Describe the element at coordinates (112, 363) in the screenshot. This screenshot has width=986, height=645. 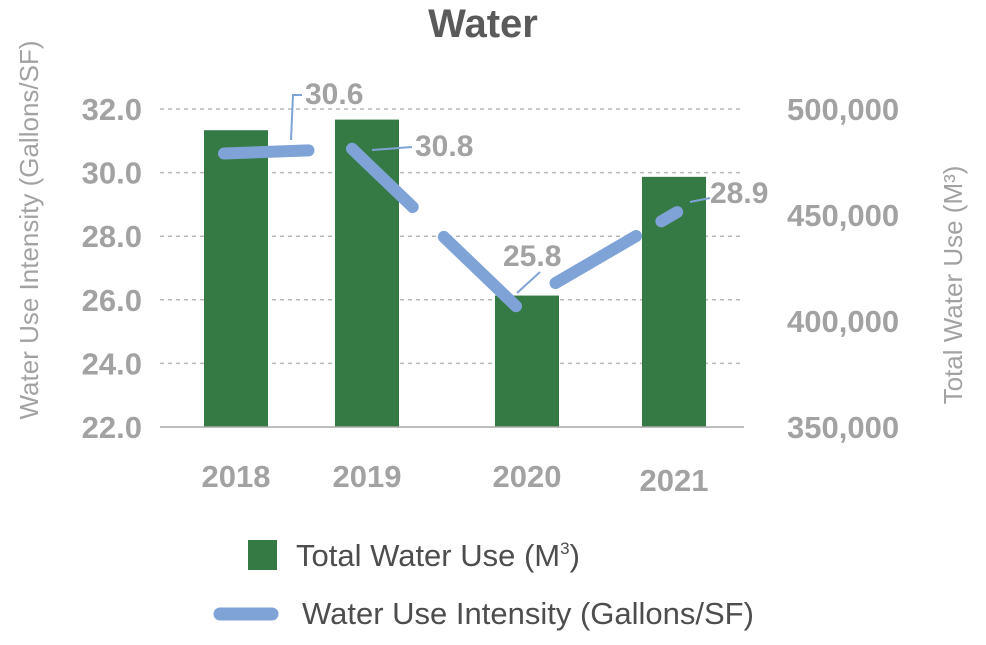
I see `left-tick-label: 24.0` at that location.